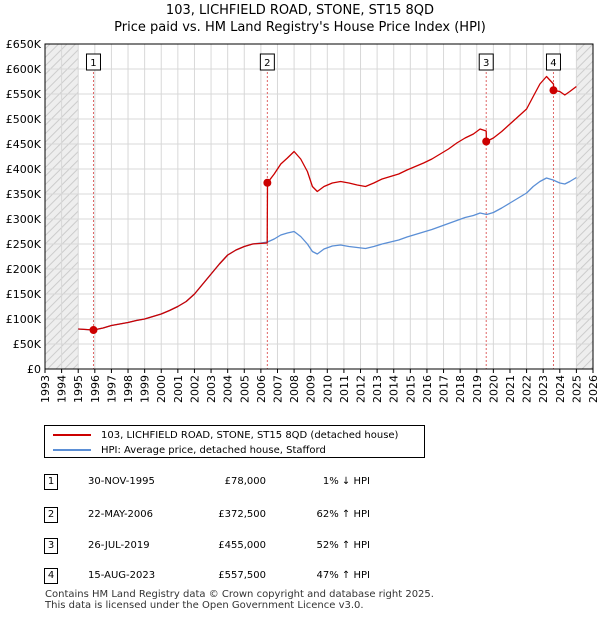 Image resolution: width=600 pixels, height=620 pixels. I want to click on hatched-region, so click(584, 206).